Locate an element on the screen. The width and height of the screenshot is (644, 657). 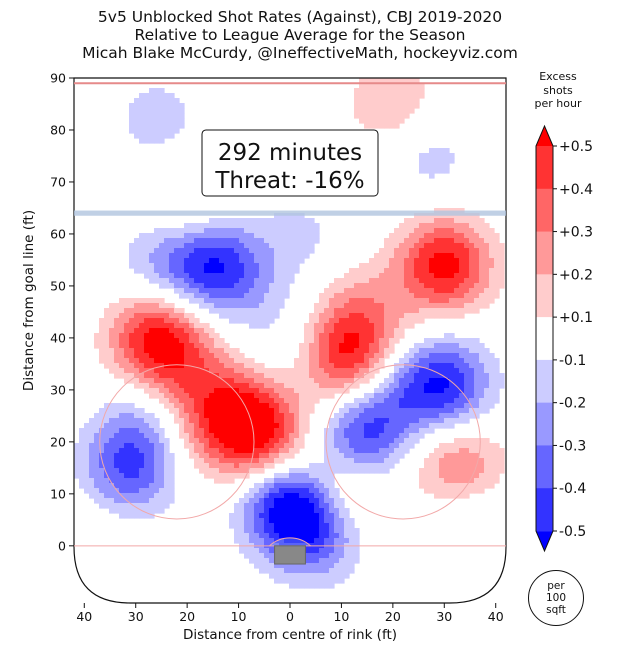
colorbar-tick-label: +0.3 is located at coordinates (576, 233).